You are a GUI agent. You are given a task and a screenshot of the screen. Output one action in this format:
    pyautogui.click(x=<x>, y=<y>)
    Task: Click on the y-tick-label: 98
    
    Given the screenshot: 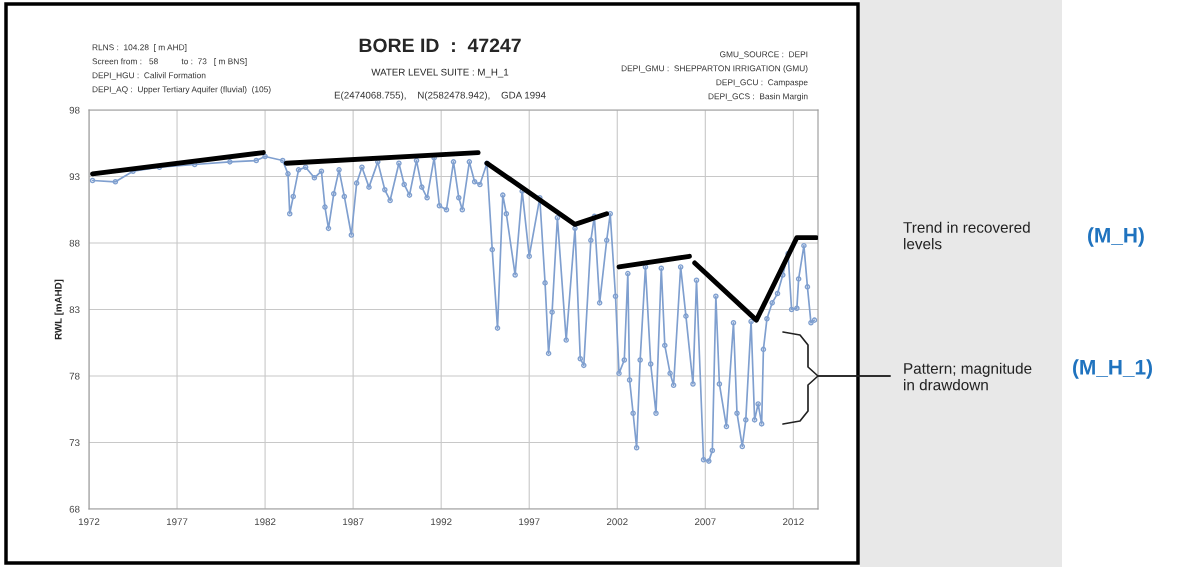 What is the action you would take?
    pyautogui.click(x=74, y=110)
    